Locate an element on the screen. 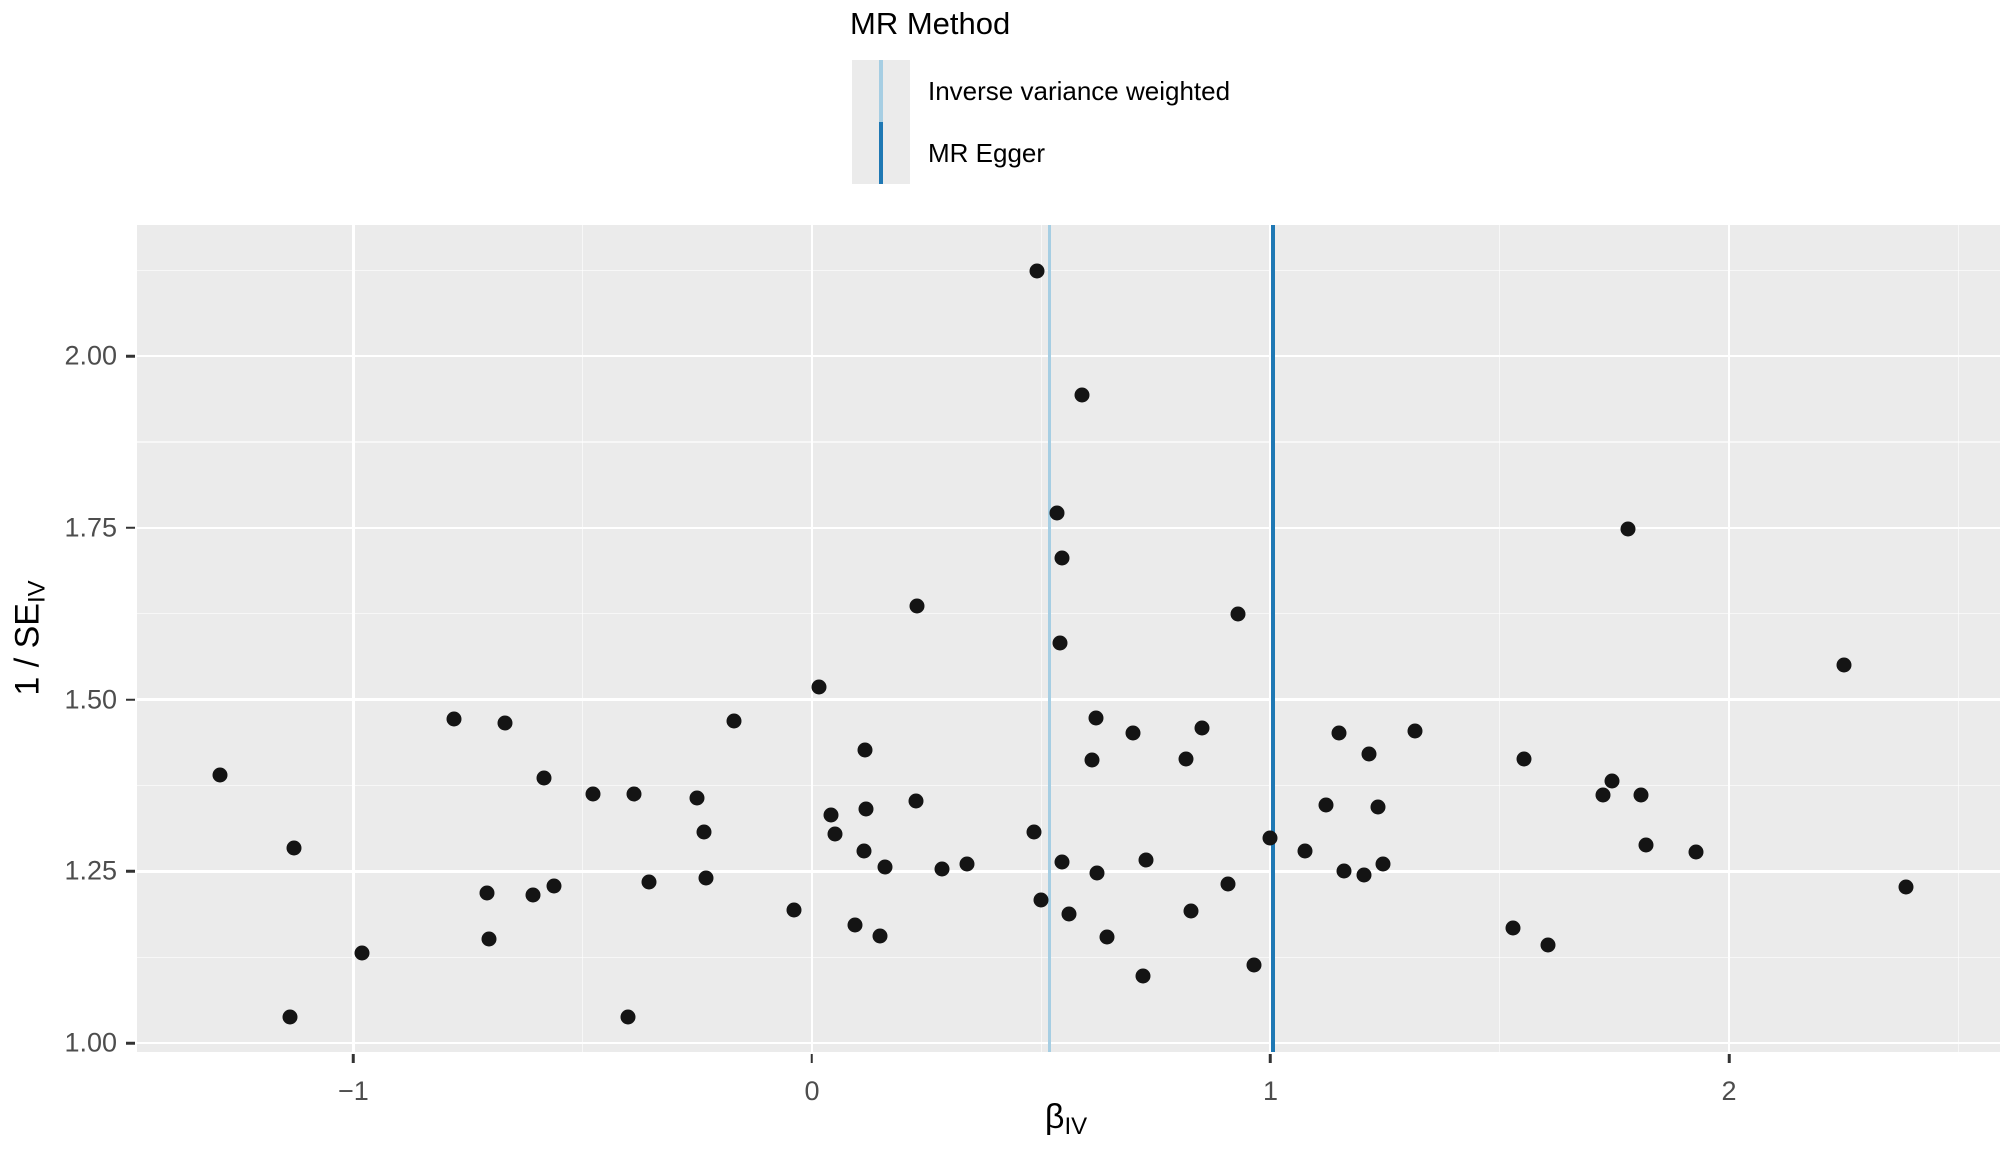 This screenshot has width=2000, height=1151. x-axis-title-base: β is located at coordinates (1054, 1117).